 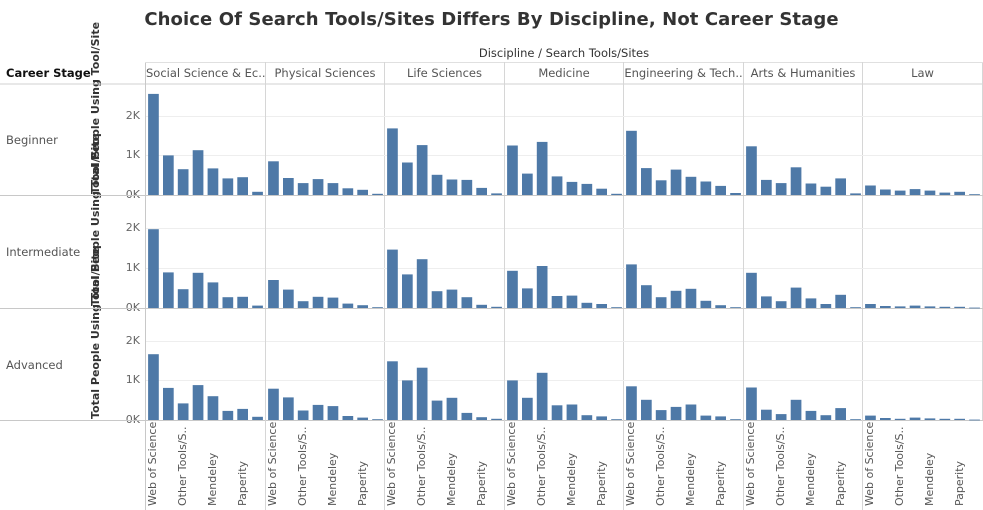 What do you see at coordinates (922, 73) in the screenshot?
I see `discipline-header: Law` at bounding box center [922, 73].